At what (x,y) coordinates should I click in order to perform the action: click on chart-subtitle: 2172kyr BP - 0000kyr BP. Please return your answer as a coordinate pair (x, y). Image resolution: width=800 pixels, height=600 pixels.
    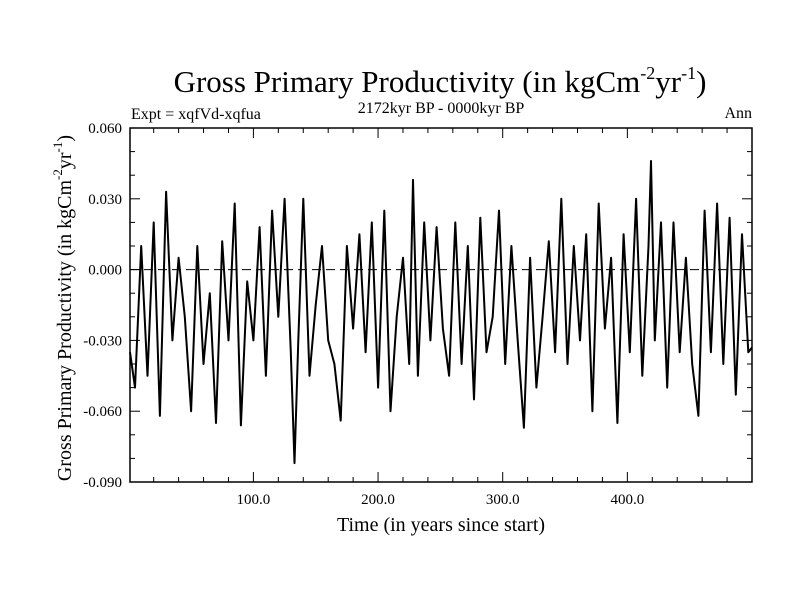
    Looking at the image, I should click on (441, 108).